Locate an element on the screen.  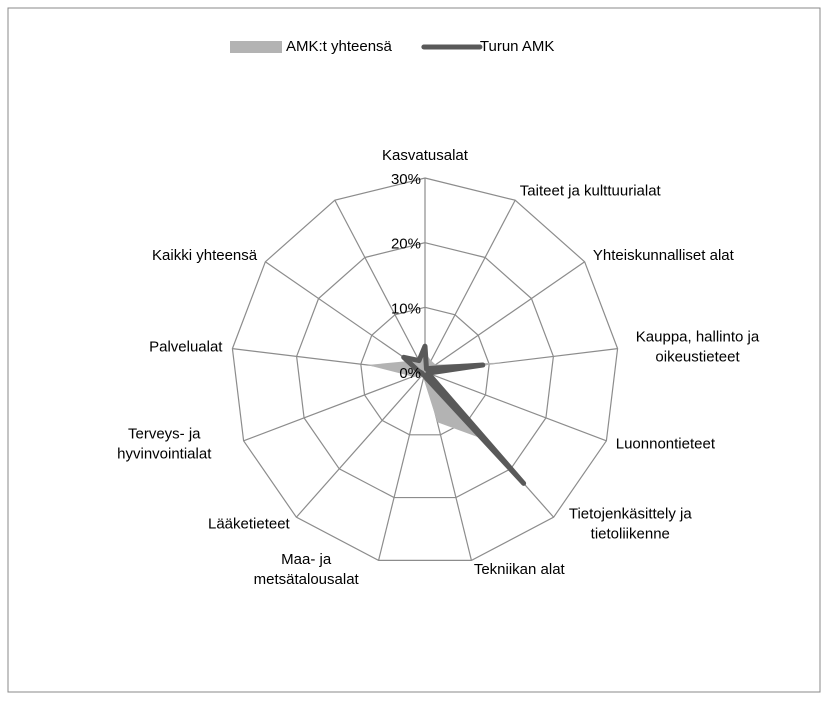
category-label: Lääketieteet is located at coordinates (249, 524).